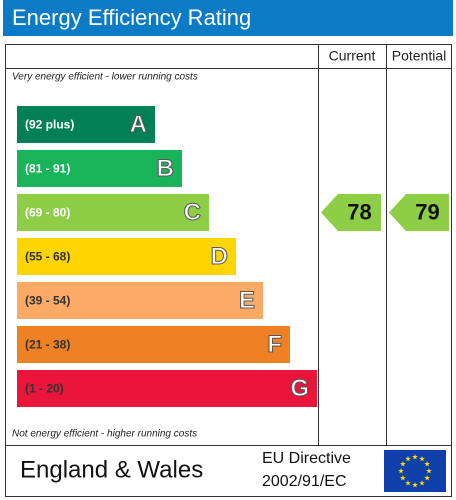 The height and width of the screenshot is (500, 456). Describe the element at coordinates (47, 301) in the screenshot. I see `band-range: (39 - 54)` at that location.